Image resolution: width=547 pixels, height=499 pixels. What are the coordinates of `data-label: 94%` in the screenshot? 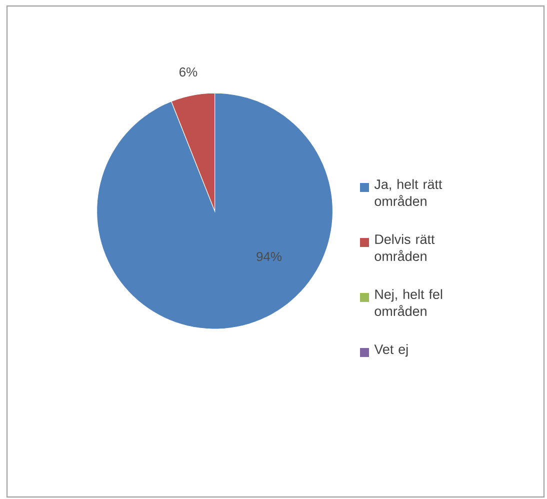 It's located at (269, 257).